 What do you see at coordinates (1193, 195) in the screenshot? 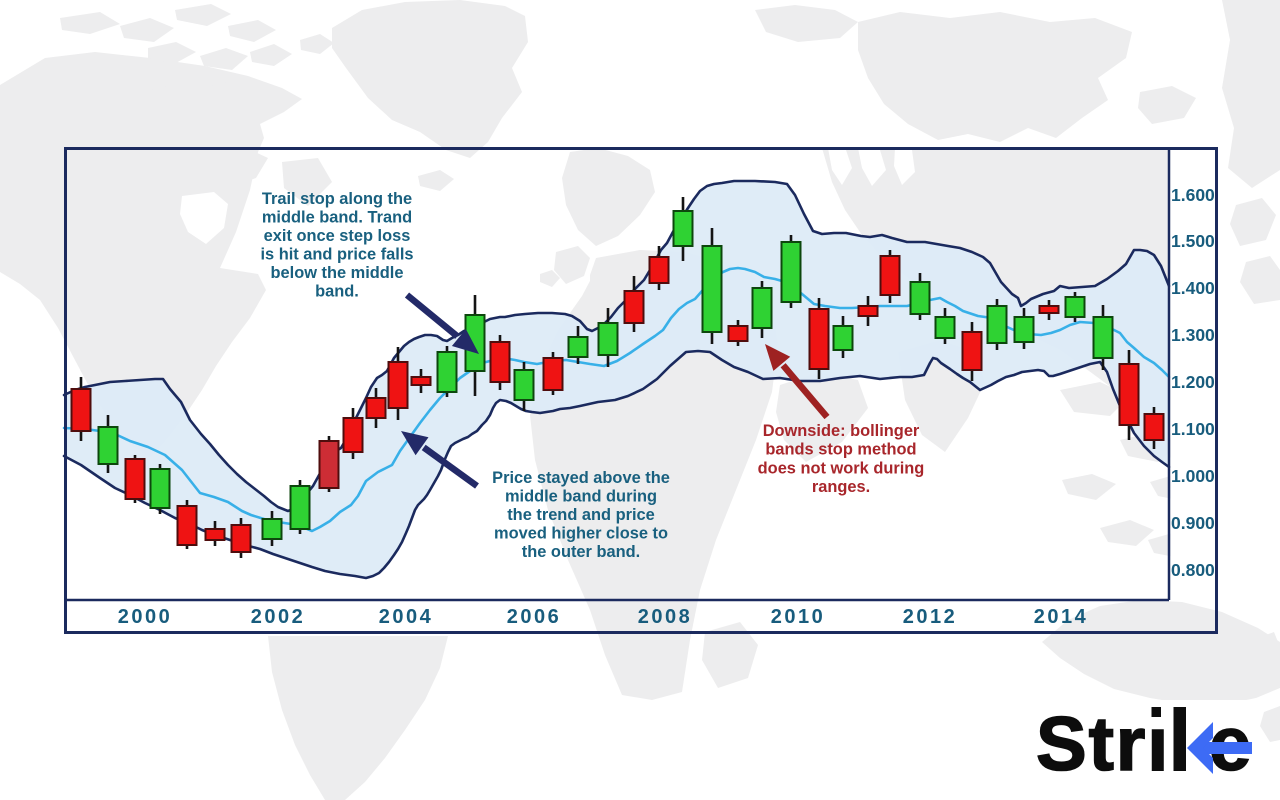
I see `svg-text: 1.600` at bounding box center [1193, 195].